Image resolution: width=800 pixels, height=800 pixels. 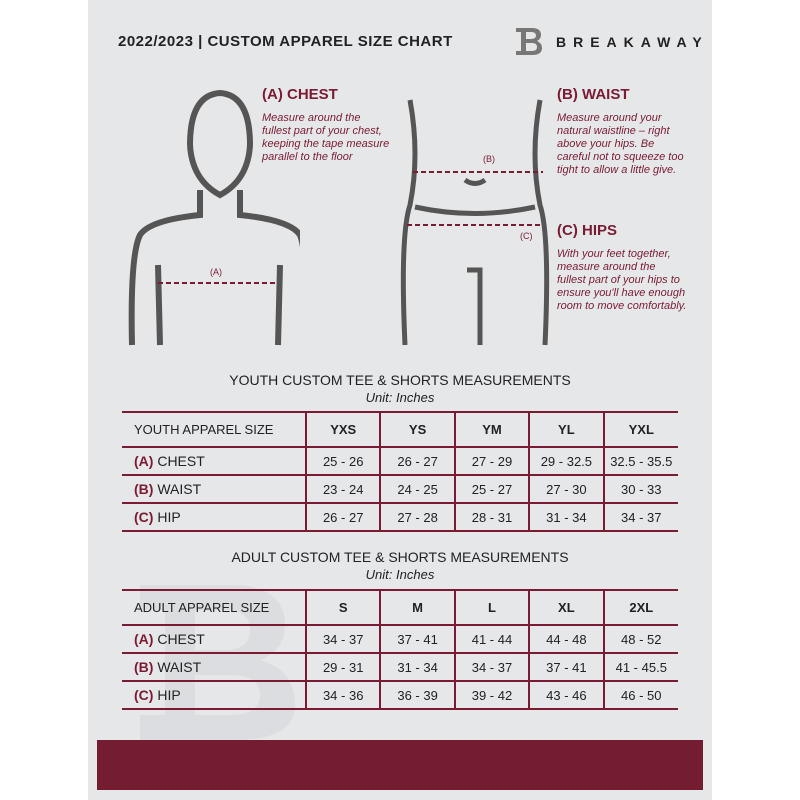 I want to click on size-value: 24 - 25, so click(x=417, y=489).